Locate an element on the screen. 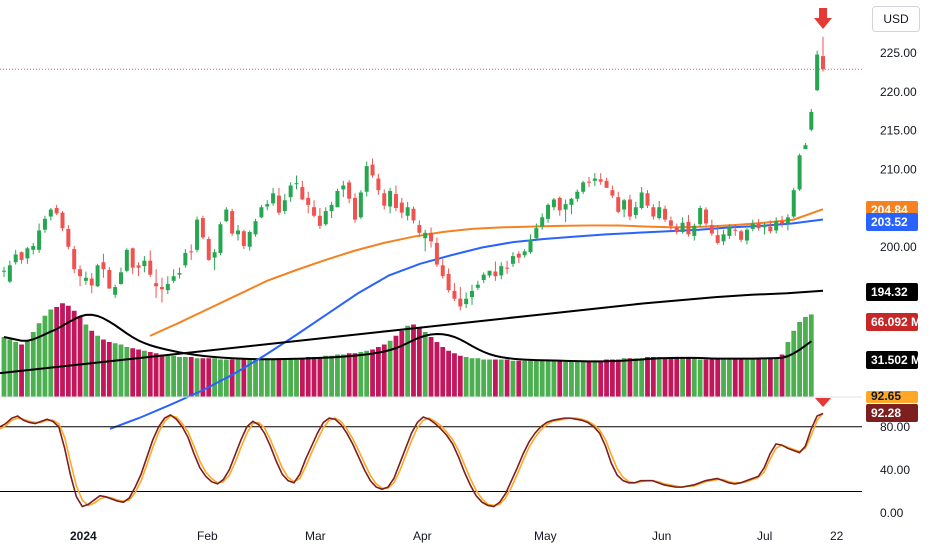  price-tick-label: 215.00 is located at coordinates (898, 131).